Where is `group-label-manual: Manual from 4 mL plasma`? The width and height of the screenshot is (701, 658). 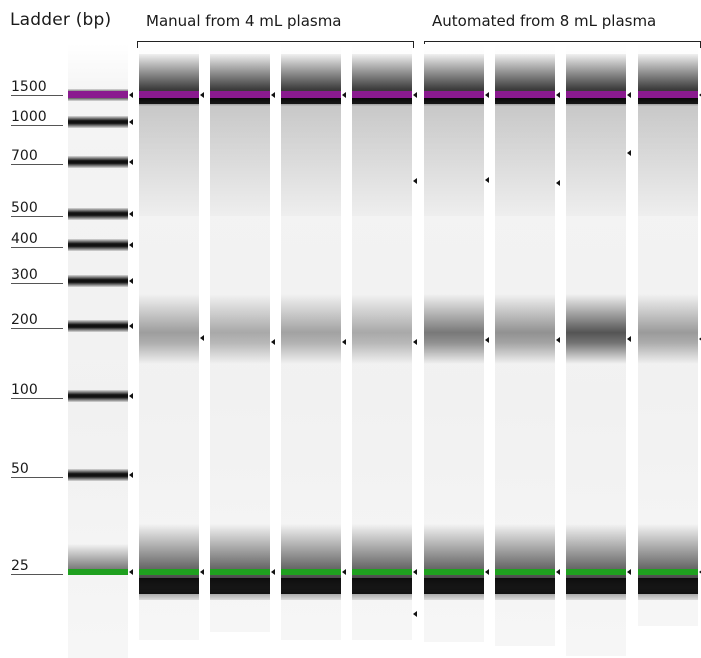 group-label-manual: Manual from 4 mL plasma is located at coordinates (244, 21).